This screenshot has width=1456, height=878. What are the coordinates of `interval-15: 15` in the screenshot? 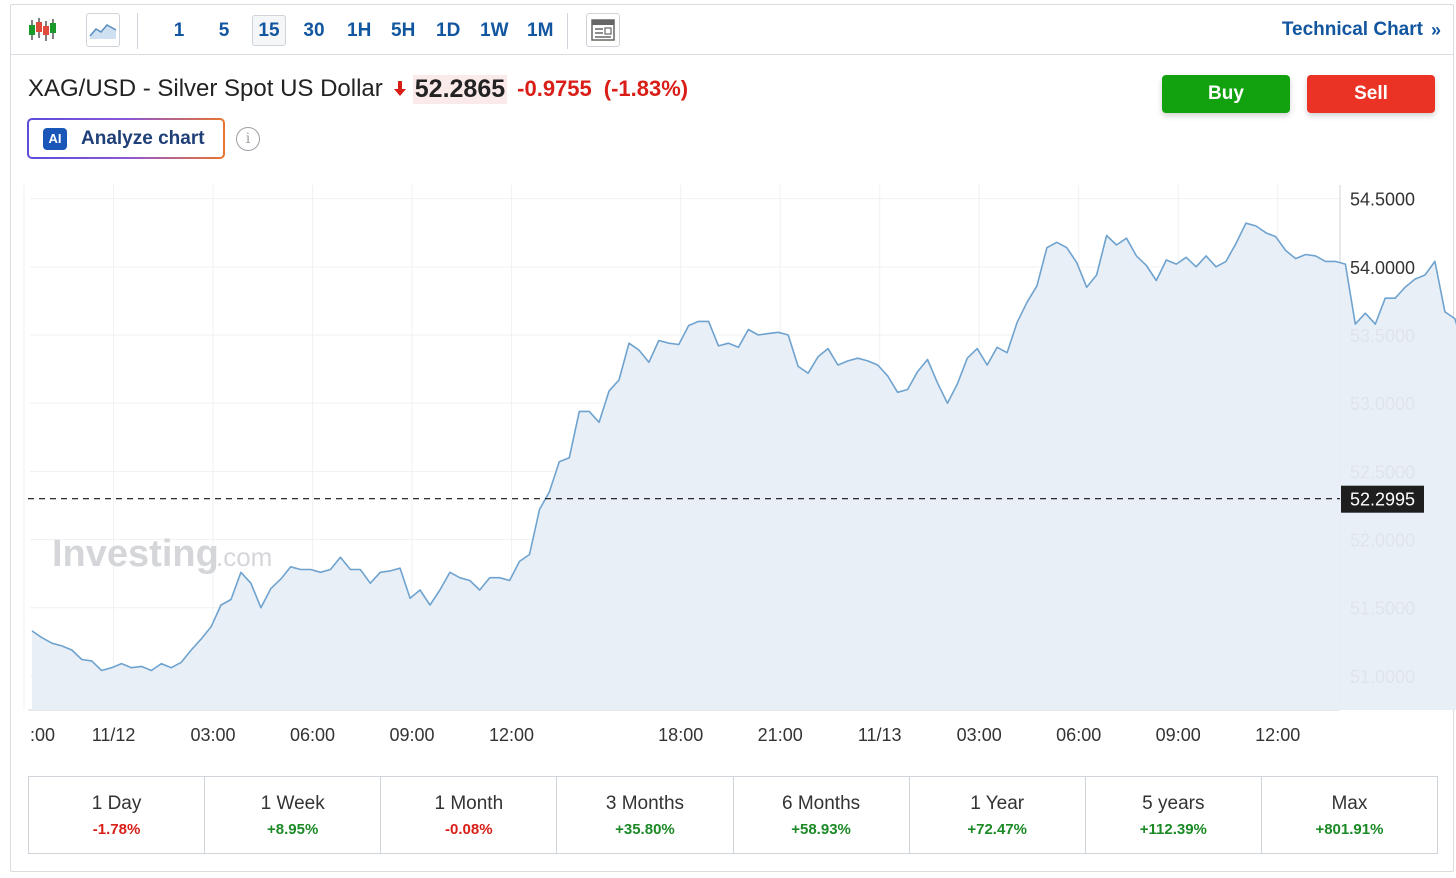 It's located at (269, 30).